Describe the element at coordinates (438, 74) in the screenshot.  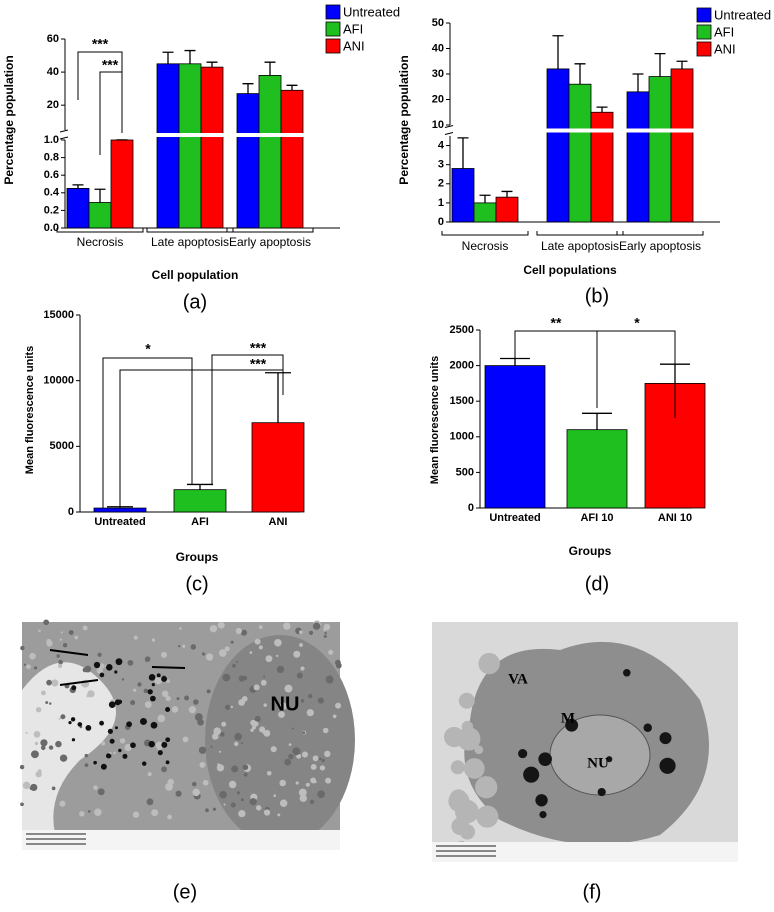
I see `y-tick-label: 30` at that location.